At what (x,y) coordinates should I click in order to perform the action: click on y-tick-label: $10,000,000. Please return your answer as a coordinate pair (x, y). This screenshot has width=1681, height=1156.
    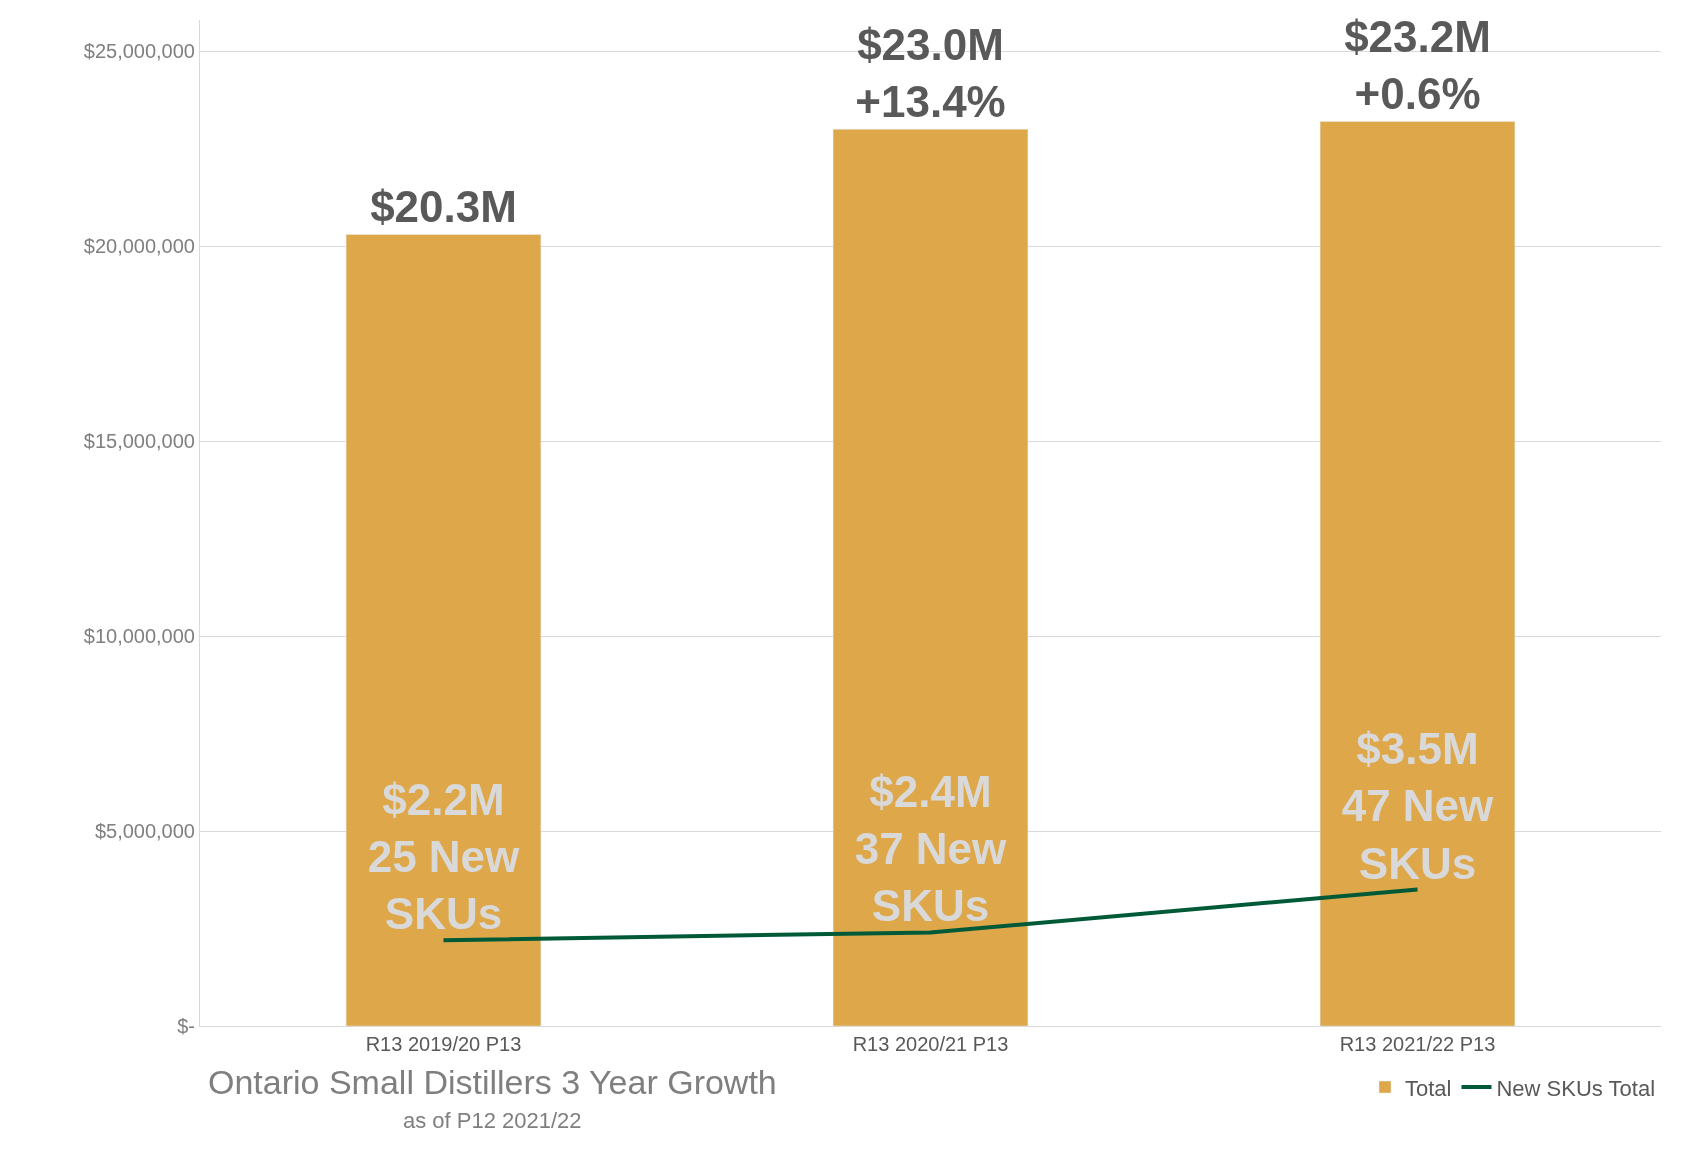
    Looking at the image, I should click on (139, 636).